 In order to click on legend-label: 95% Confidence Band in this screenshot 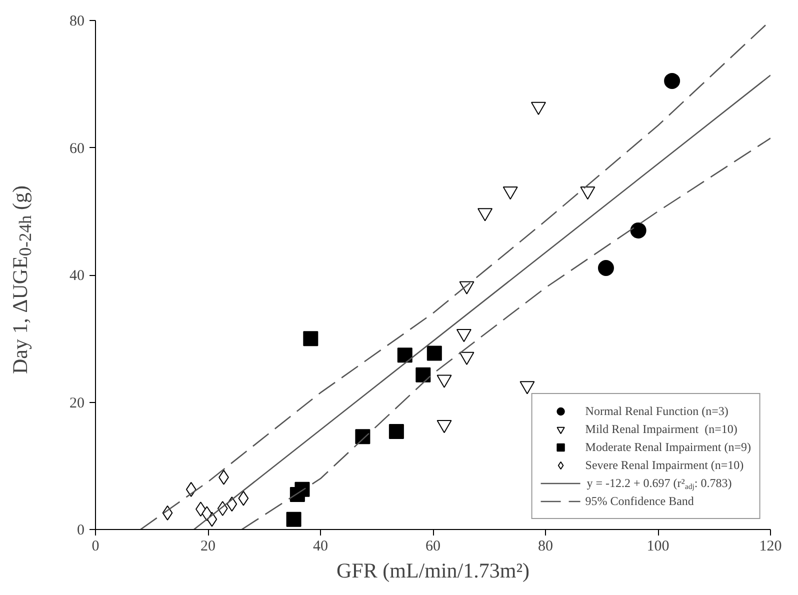, I will do `click(639, 501)`.